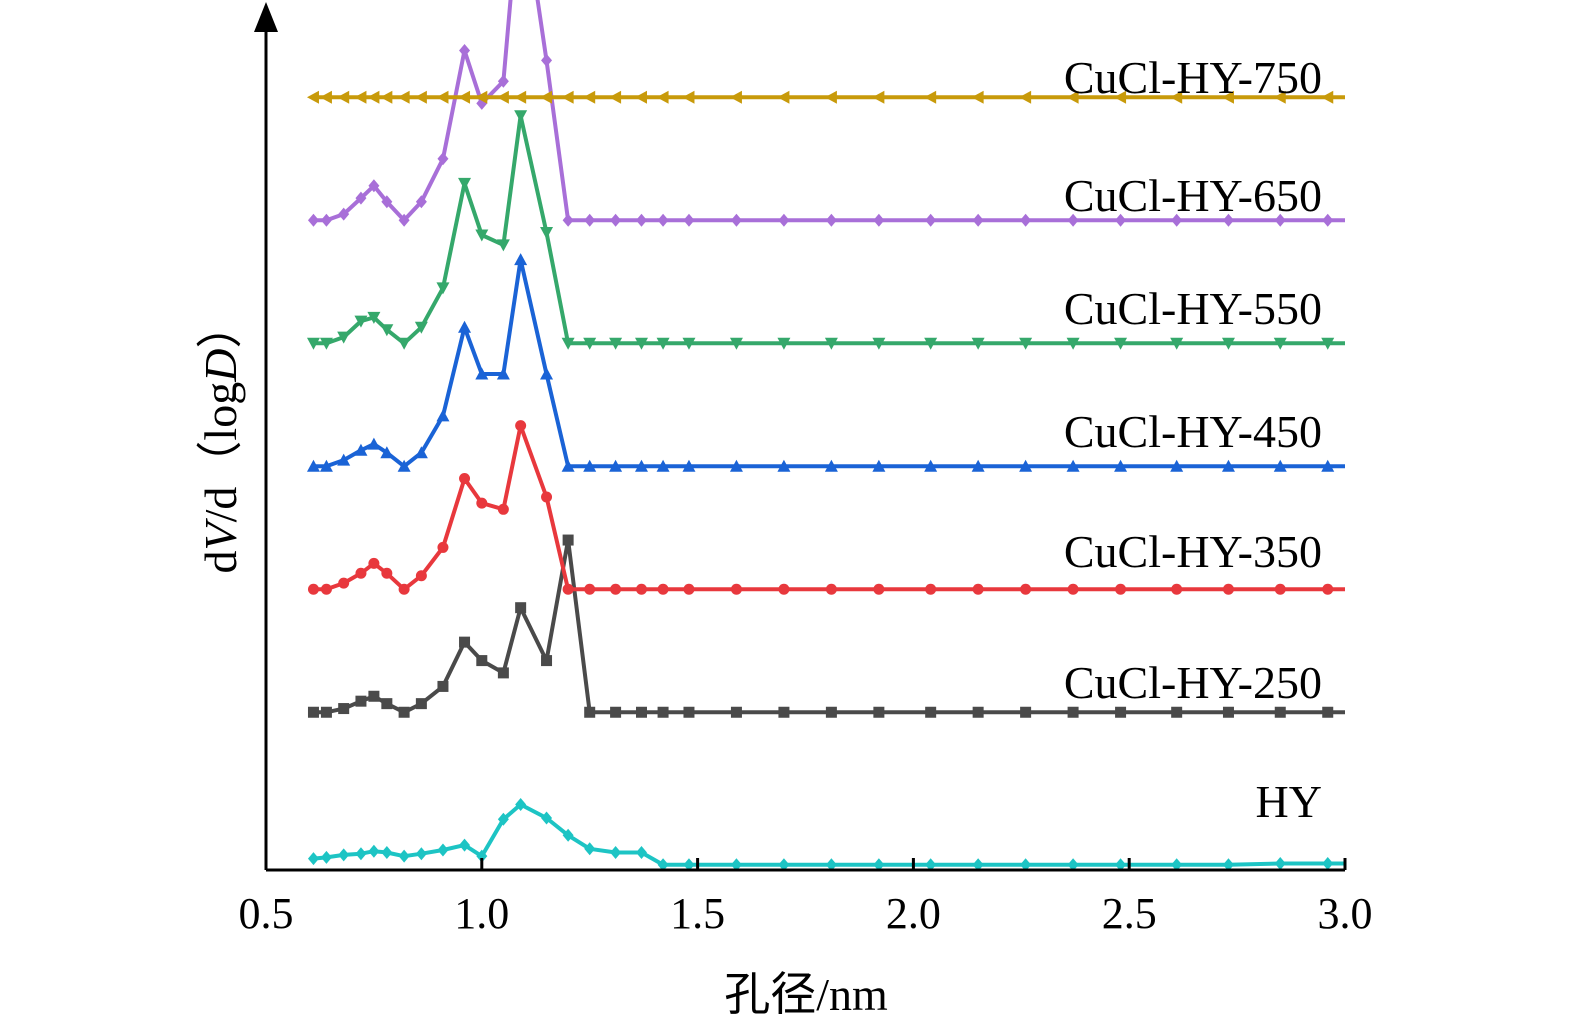 Image resolution: width=1575 pixels, height=1031 pixels. Describe the element at coordinates (220, 561) in the screenshot. I see `y-axis-title-part: d` at that location.